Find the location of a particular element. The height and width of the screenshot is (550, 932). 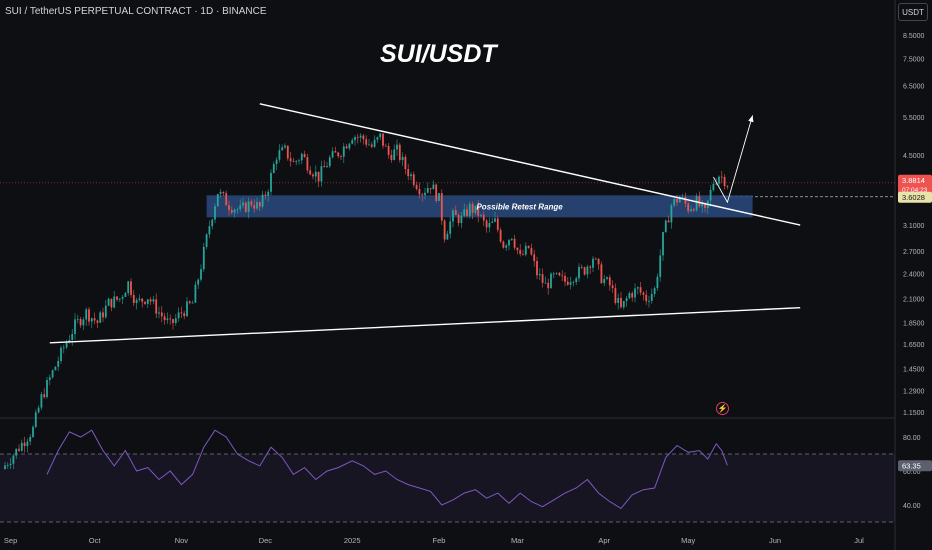

rsi-tick-label-2: 40.00 is located at coordinates (912, 506).